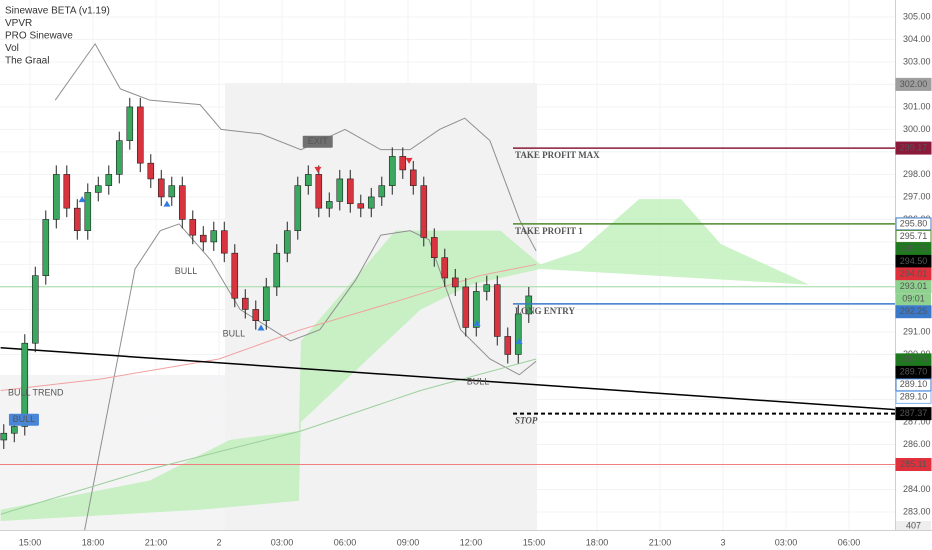 Image resolution: width=932 pixels, height=550 pixels. I want to click on y-tick-label: 304.00, so click(917, 39).